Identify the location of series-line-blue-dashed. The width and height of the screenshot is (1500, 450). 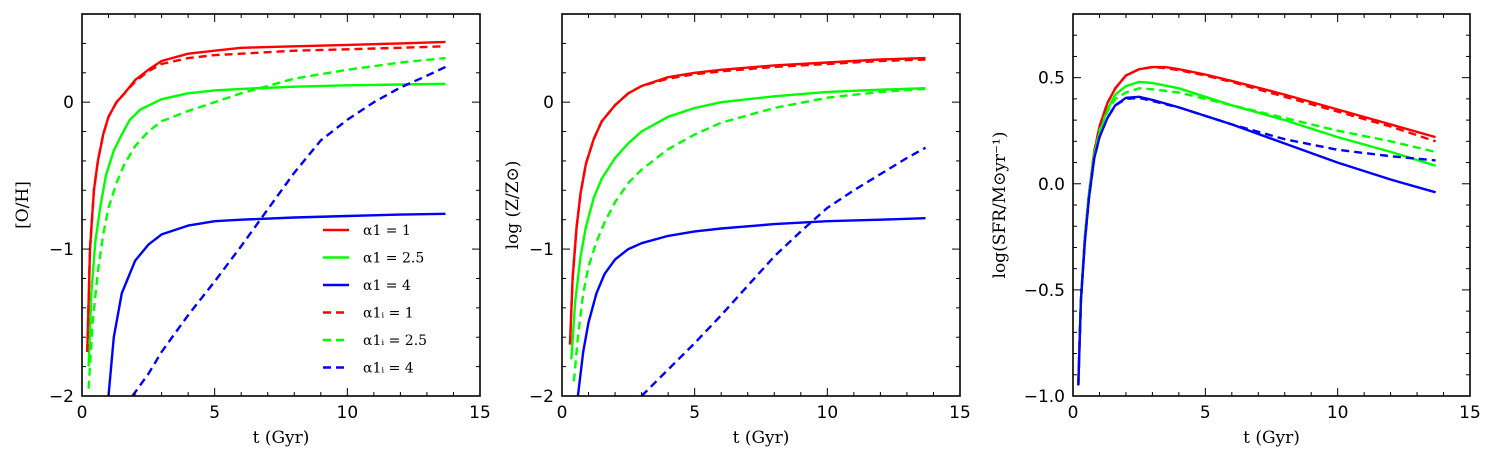
(783, 271).